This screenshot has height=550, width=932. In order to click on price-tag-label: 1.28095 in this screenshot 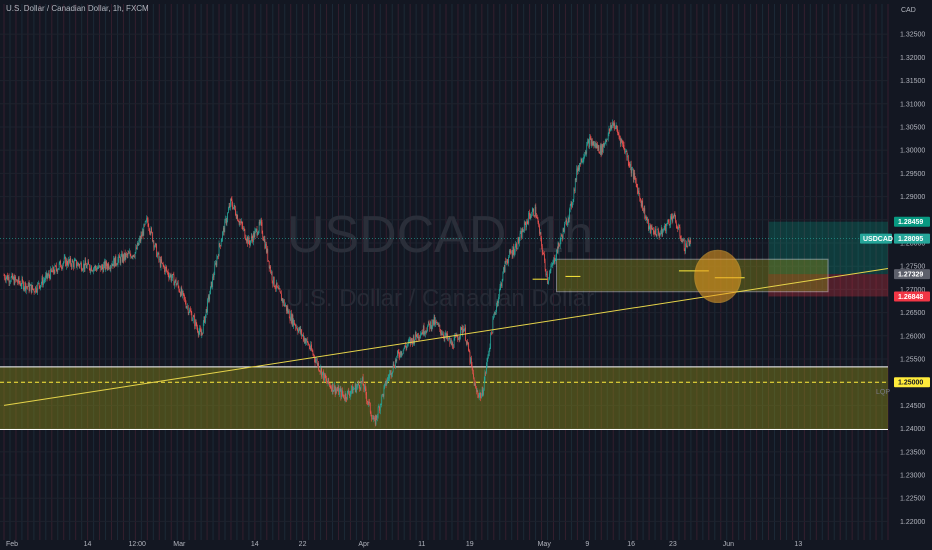, I will do `click(910, 239)`.